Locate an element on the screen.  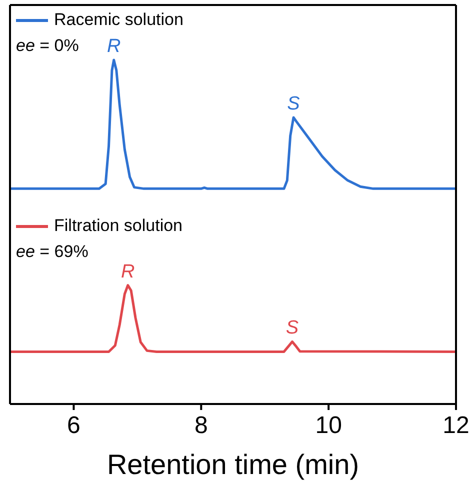
x-tick-label: 8 is located at coordinates (201, 426).